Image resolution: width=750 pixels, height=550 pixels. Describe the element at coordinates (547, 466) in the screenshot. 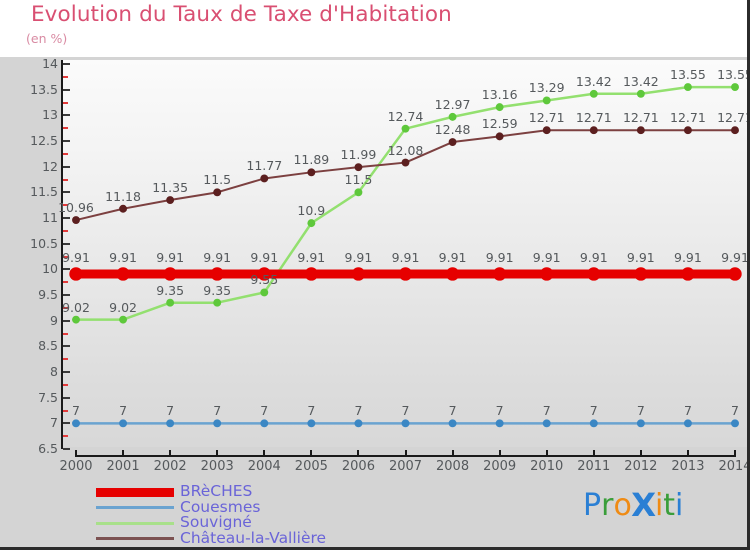

I see `x-tick-label: 2010` at that location.